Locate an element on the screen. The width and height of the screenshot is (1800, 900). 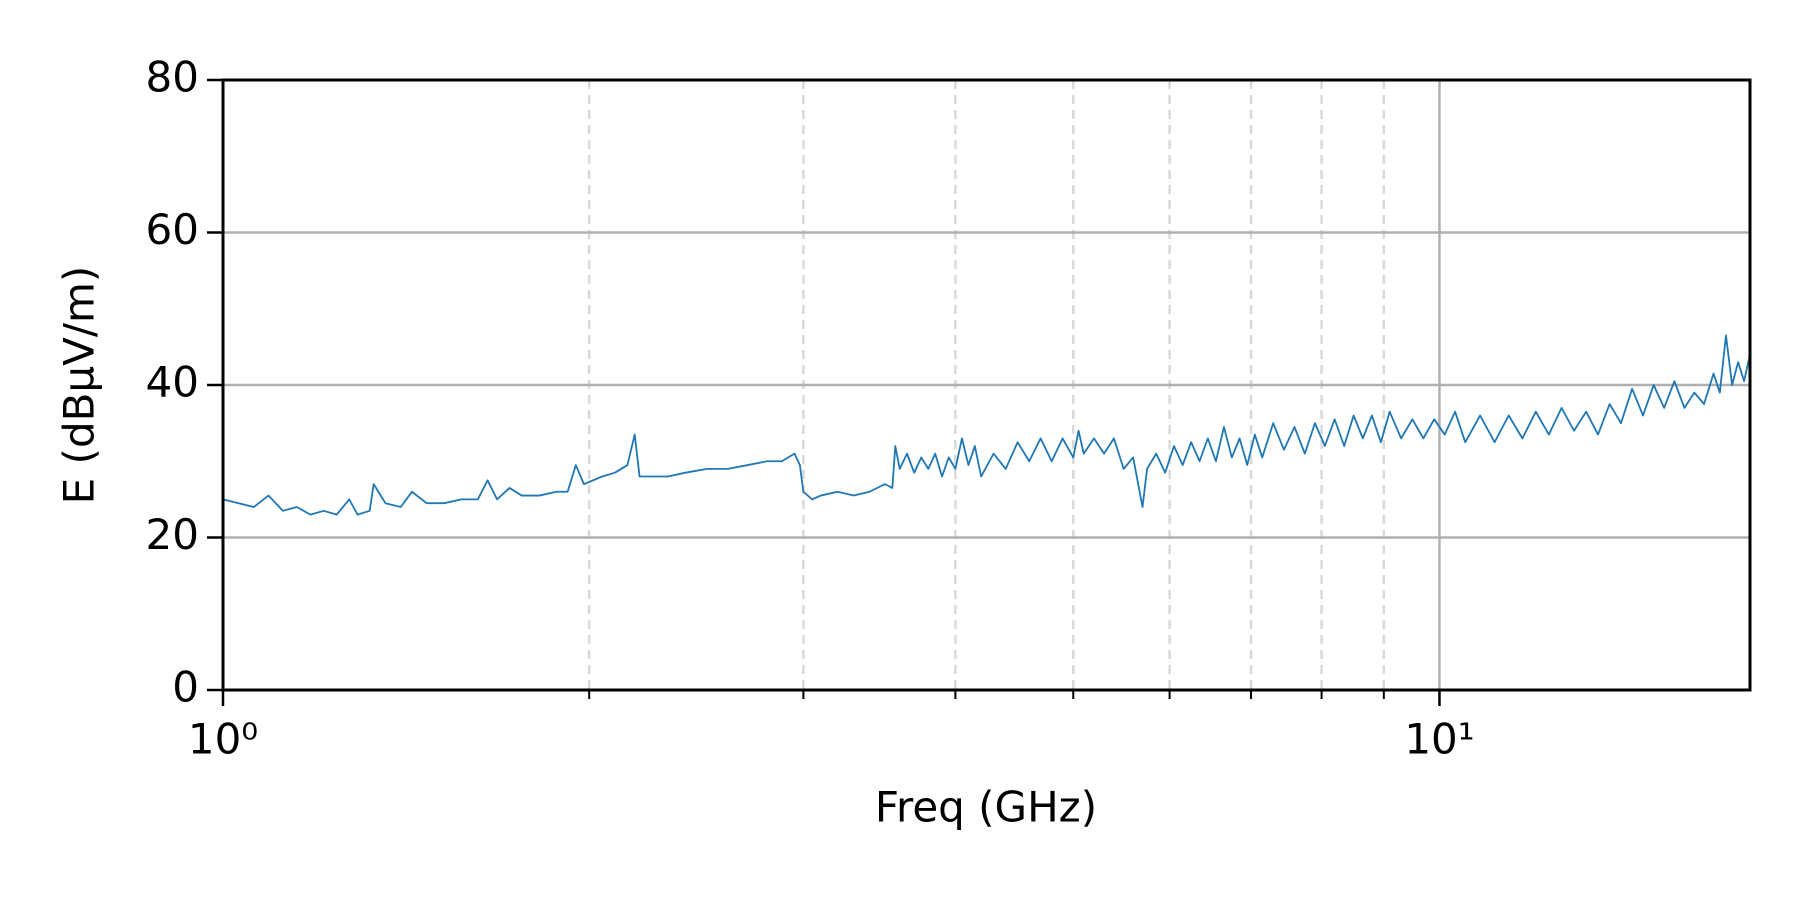
x-tick-label: 10¹ is located at coordinates (1439, 739).